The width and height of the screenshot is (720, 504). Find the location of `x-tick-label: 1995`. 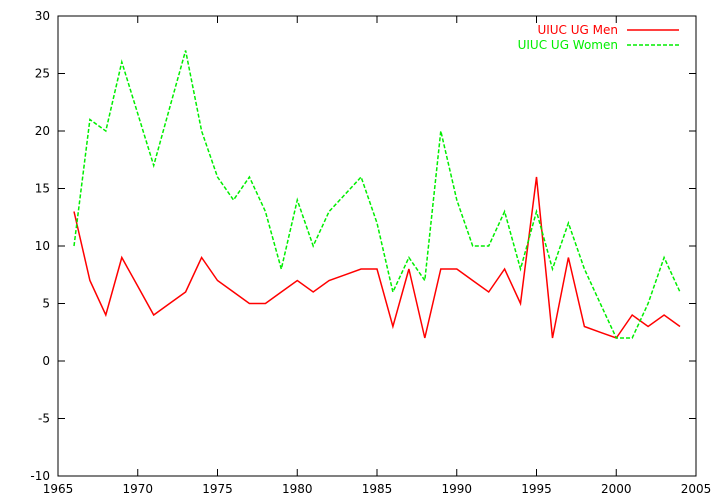

x-tick-label: 1995 is located at coordinates (536, 489).